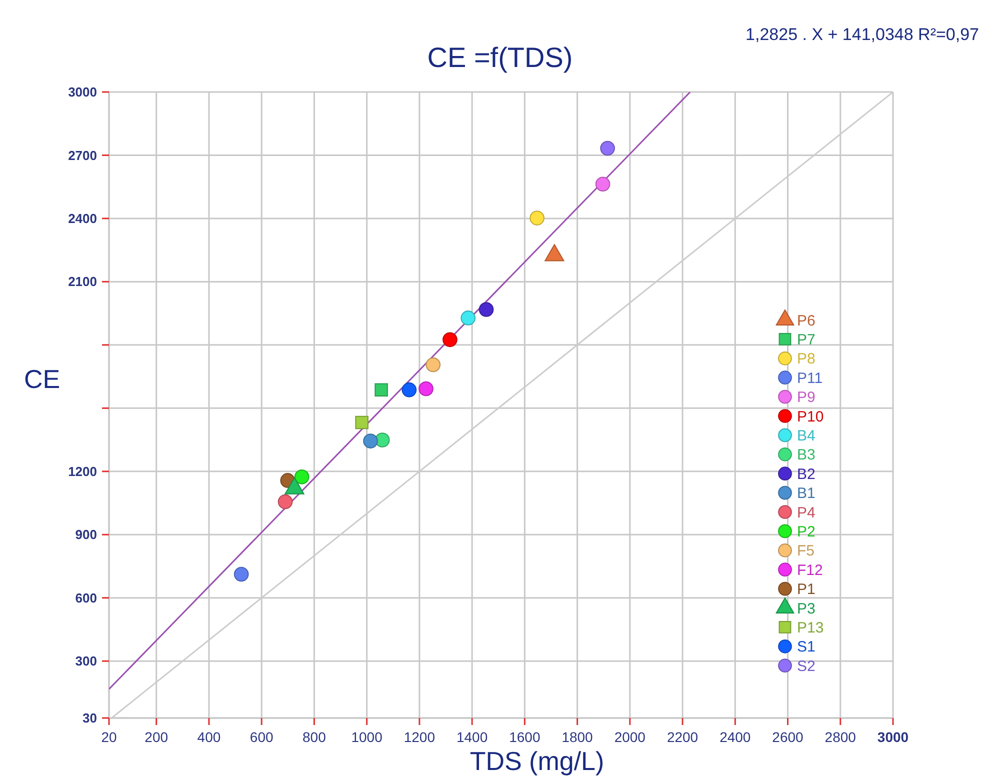 The image size is (985, 784). What do you see at coordinates (806, 551) in the screenshot?
I see `legend-label: F5` at bounding box center [806, 551].